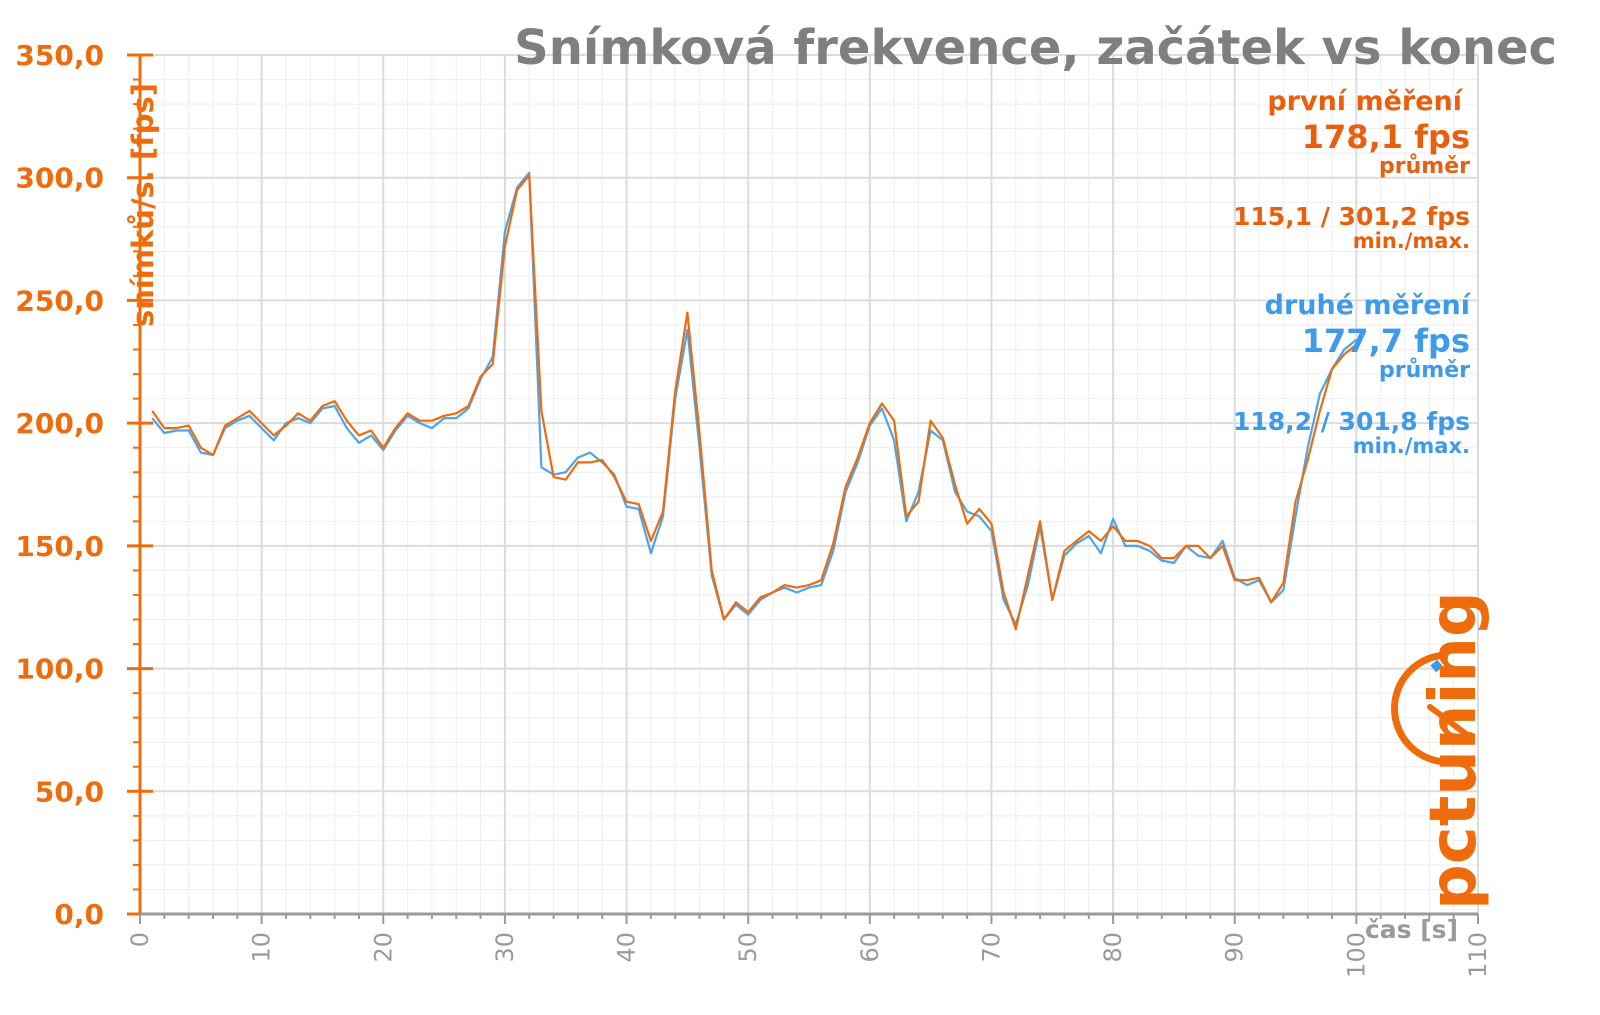 The height and width of the screenshot is (1015, 1600). Describe the element at coordinates (1386, 341) in the screenshot. I see `second-average-value: 177,7 fps` at that location.